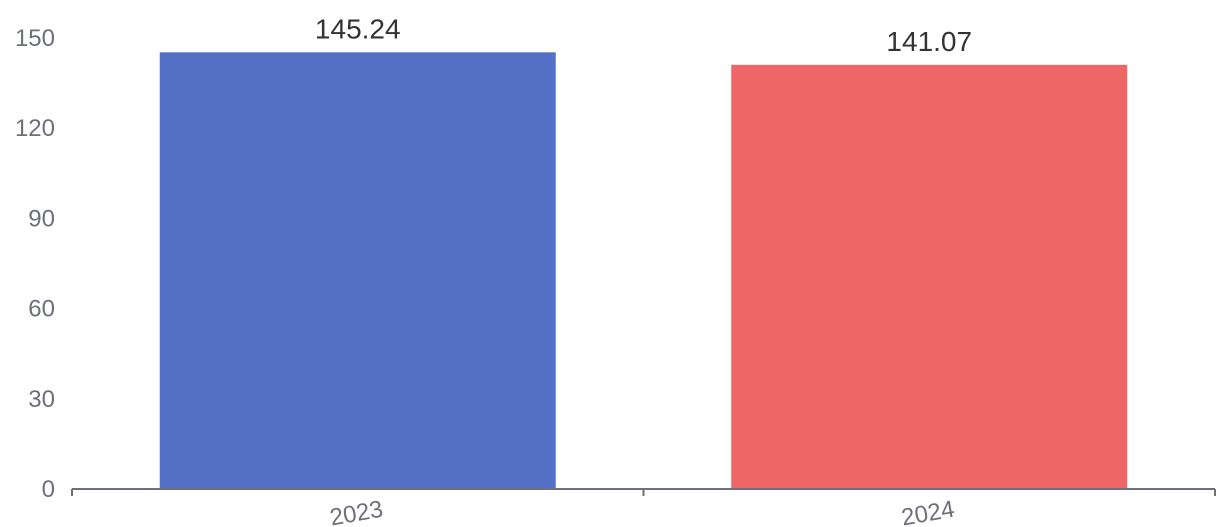 The image size is (1223, 527). I want to click on data-label-2024: 141.07, so click(929, 41).